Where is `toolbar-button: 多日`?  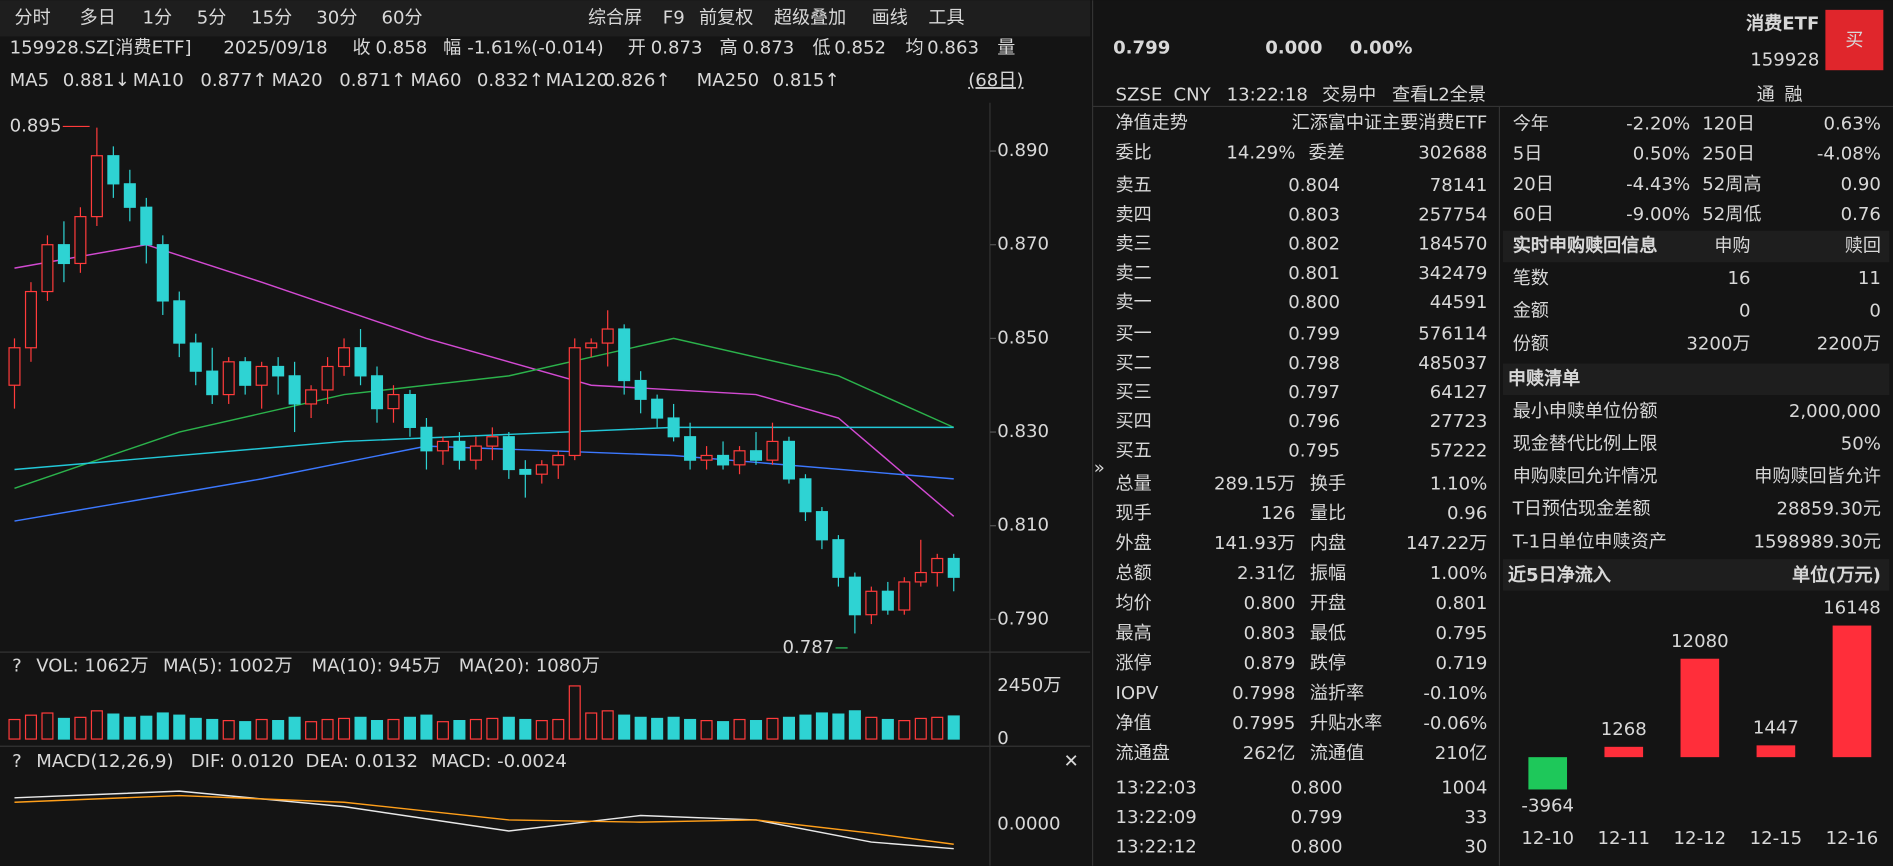 toolbar-button: 多日 is located at coordinates (98, 17).